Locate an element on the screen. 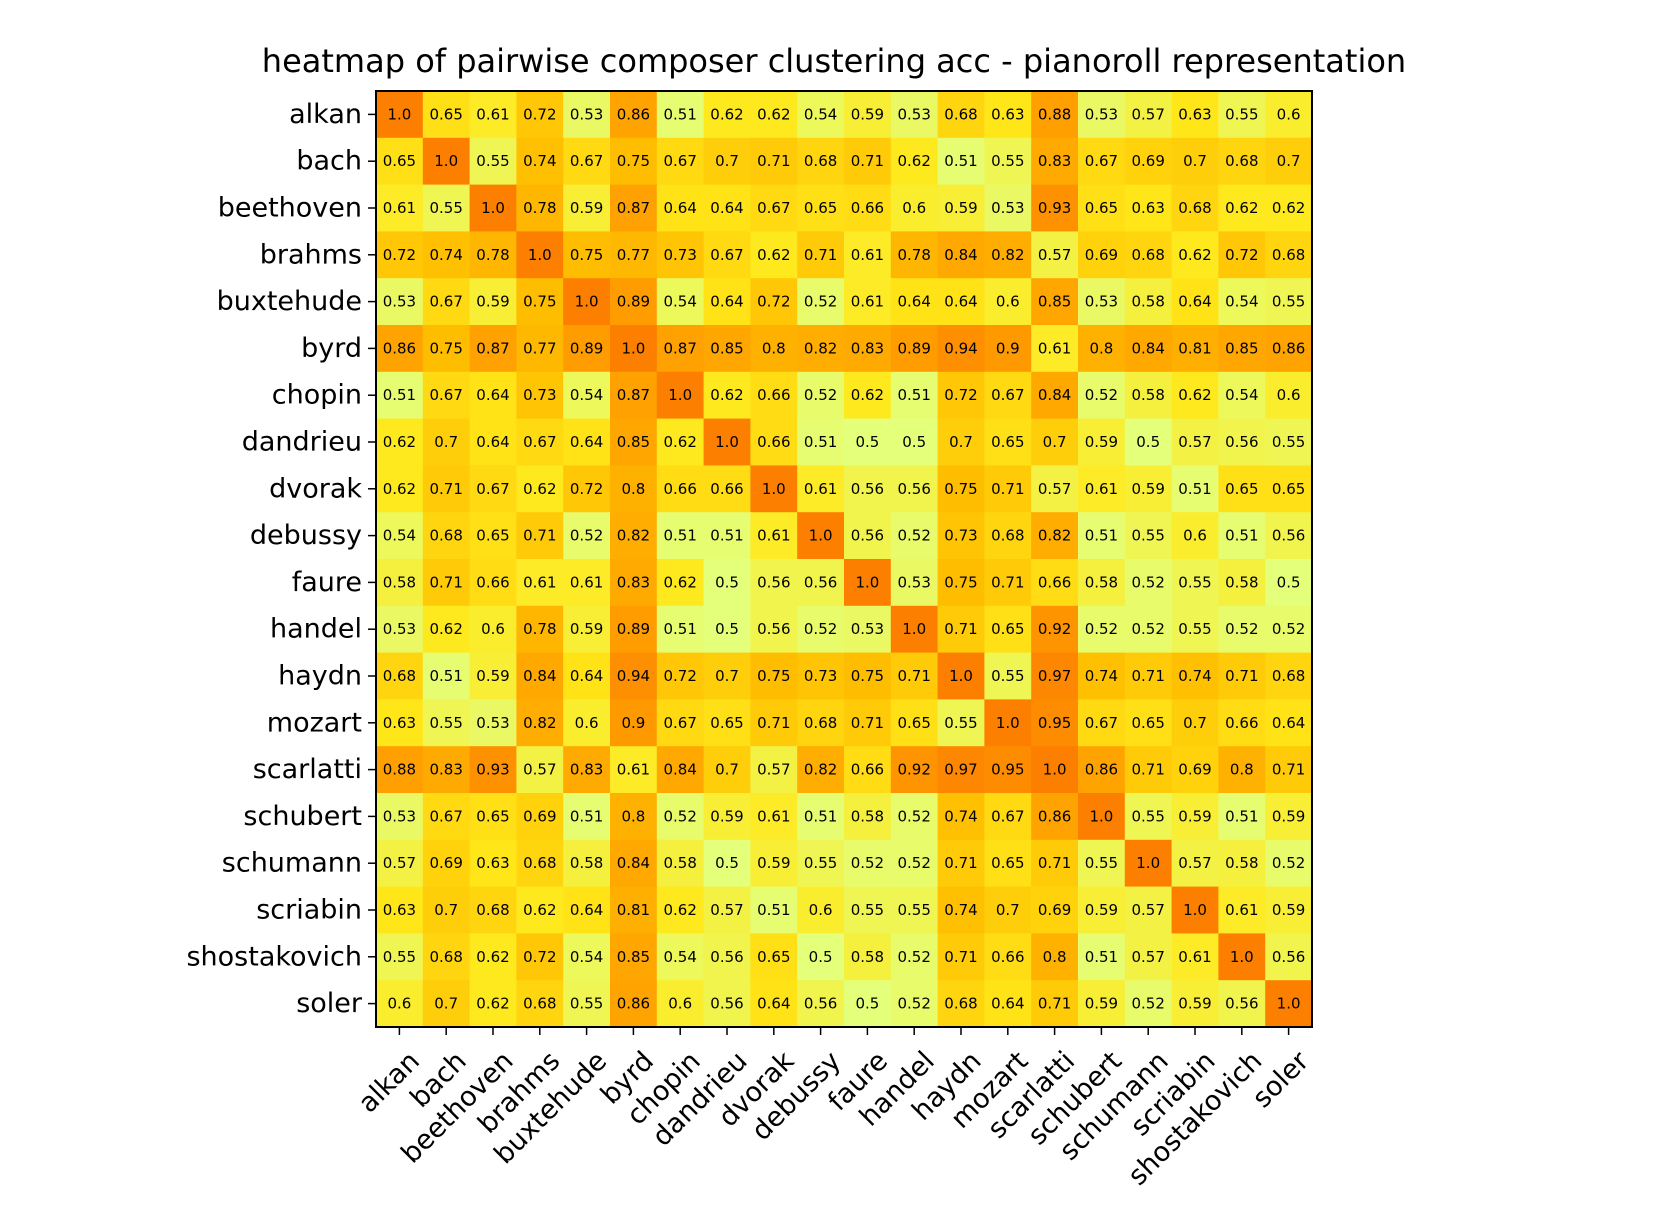 Image resolution: width=1668 pixels, height=1224 pixels. cell-value-label: 0.62 is located at coordinates (679, 442).